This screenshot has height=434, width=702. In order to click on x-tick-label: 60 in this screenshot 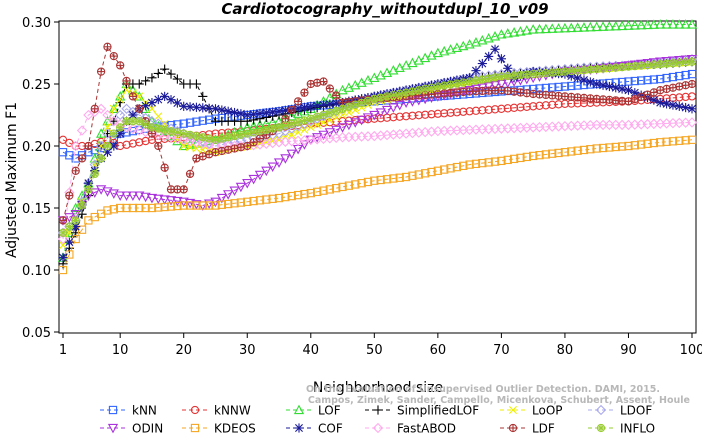, I will do `click(438, 350)`.